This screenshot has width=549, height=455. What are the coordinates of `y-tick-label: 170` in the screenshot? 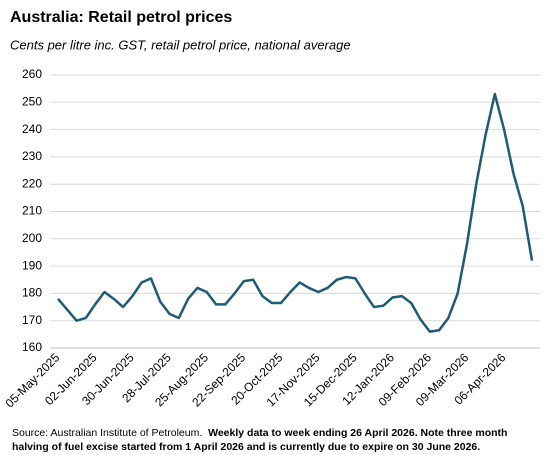 It's located at (32, 320).